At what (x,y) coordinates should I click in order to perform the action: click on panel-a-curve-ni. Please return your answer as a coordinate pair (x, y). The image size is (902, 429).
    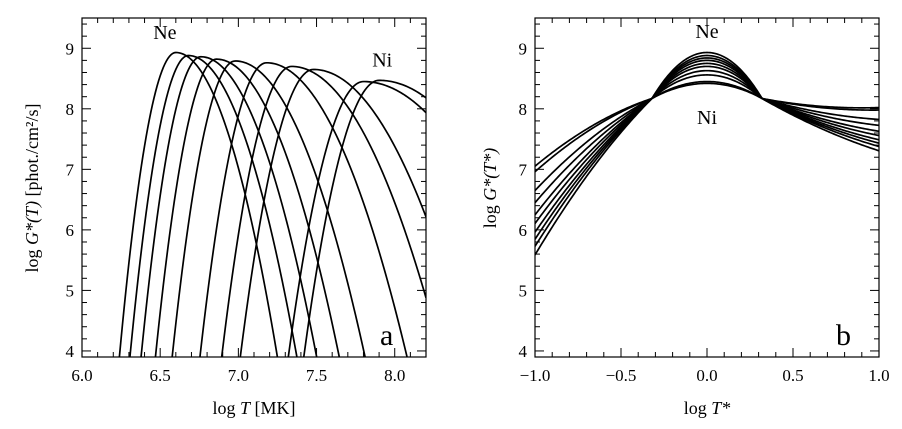
    Looking at the image, I should click on (364, 218).